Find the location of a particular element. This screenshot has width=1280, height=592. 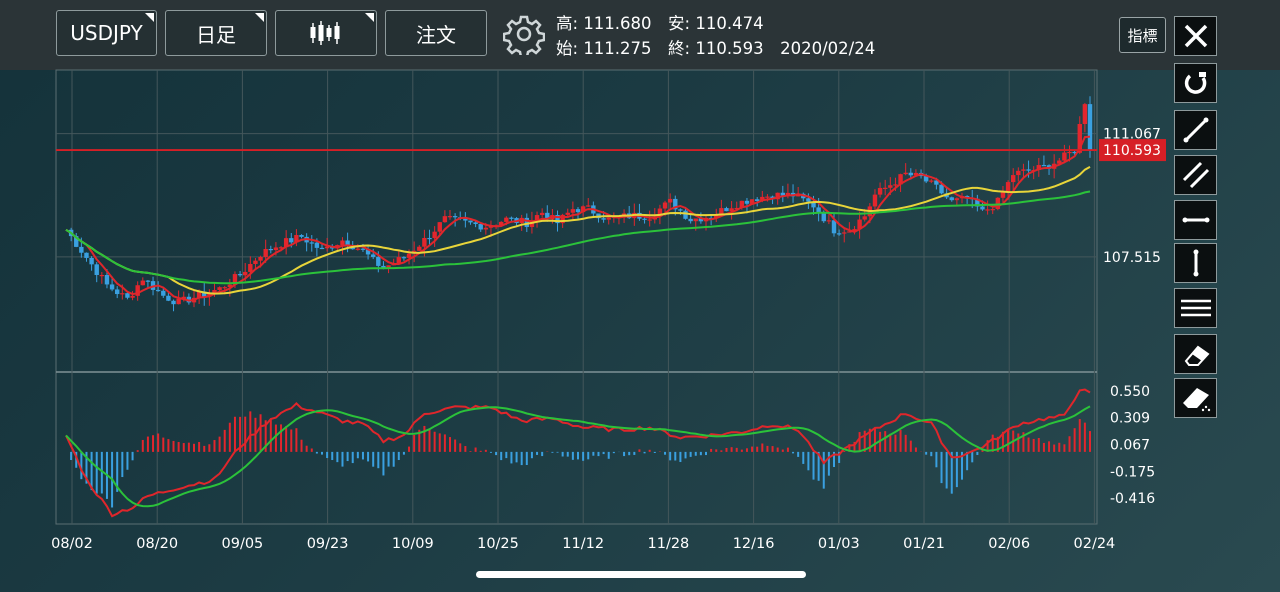

vertical-line-tool-button is located at coordinates (1195, 263).